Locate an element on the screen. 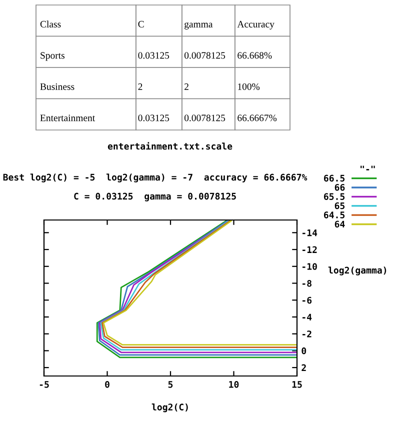 This screenshot has height=423, width=395. text: 66.668% is located at coordinates (255, 55).